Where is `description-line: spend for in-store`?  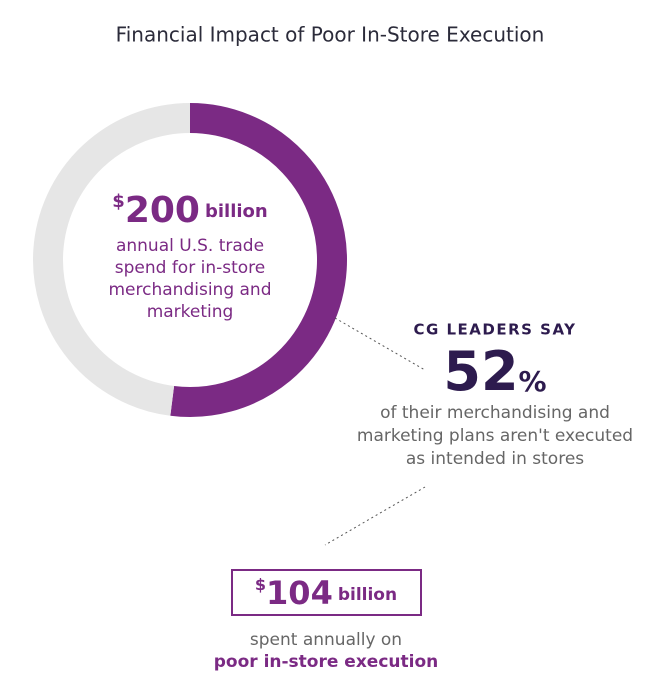 description-line: spend for in-store is located at coordinates (190, 268).